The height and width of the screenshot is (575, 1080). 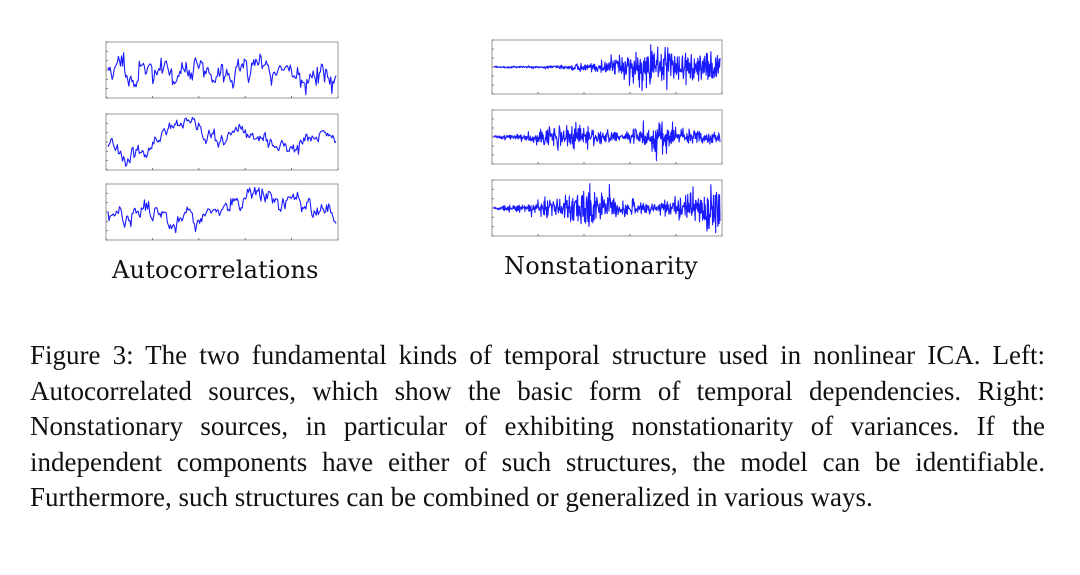 I want to click on nonstationarity-panel, so click(x=607, y=138).